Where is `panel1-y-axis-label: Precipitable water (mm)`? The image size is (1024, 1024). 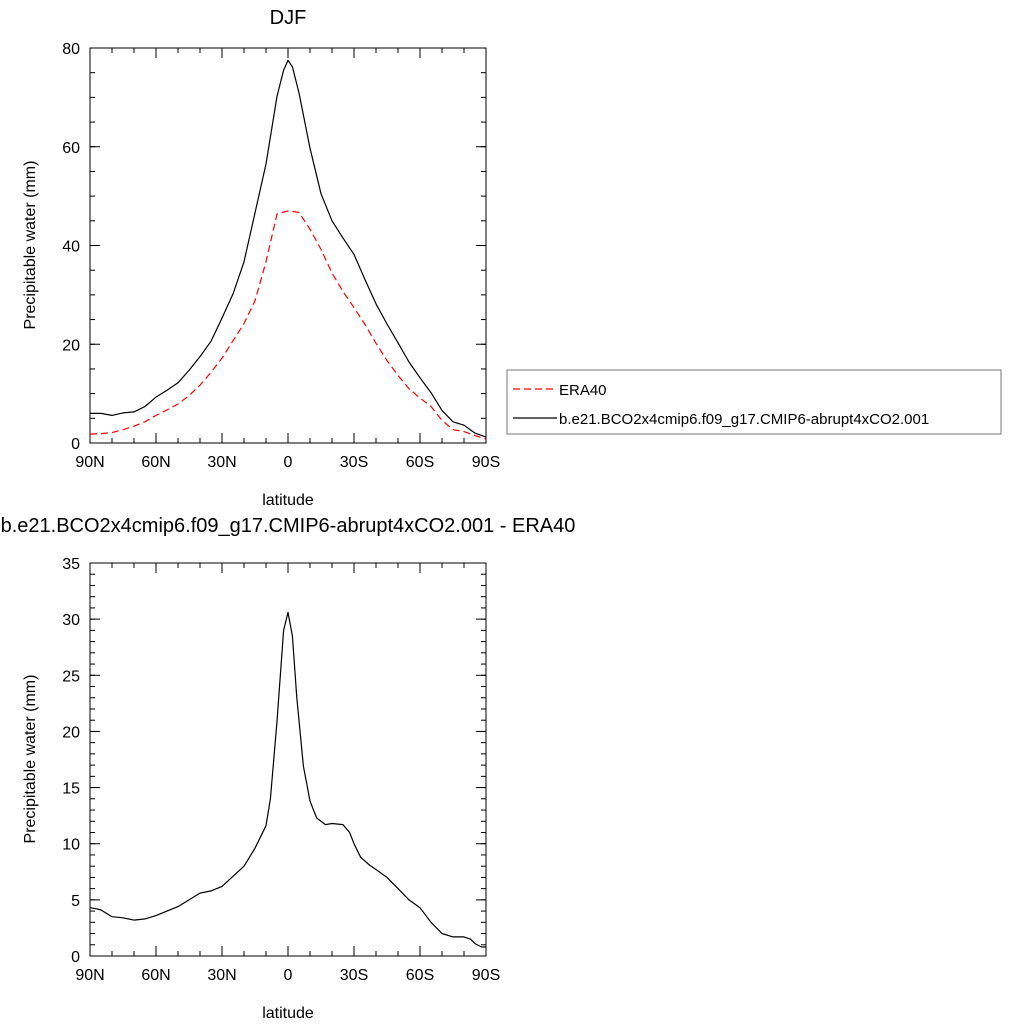
panel1-y-axis-label: Precipitable water (mm) is located at coordinates (30, 245).